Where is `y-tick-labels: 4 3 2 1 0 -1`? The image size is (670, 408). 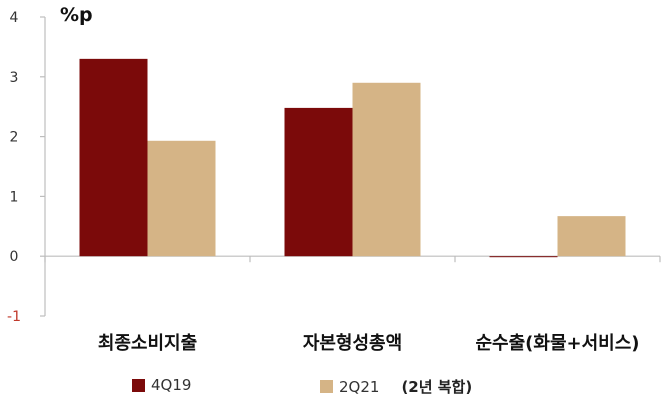
y-tick-labels: 4 3 2 1 0 -1 is located at coordinates (14, 167).